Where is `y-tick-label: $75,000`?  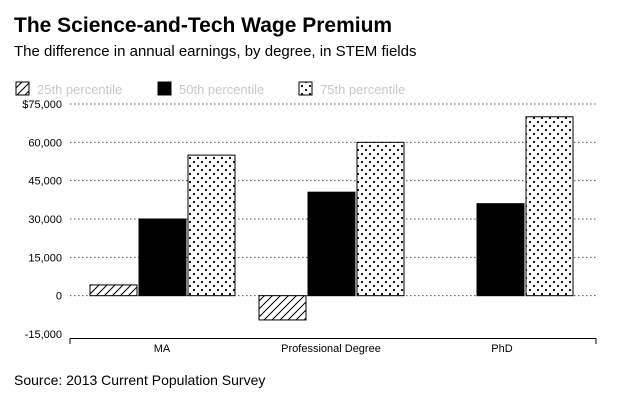 y-tick-label: $75,000 is located at coordinates (42, 105).